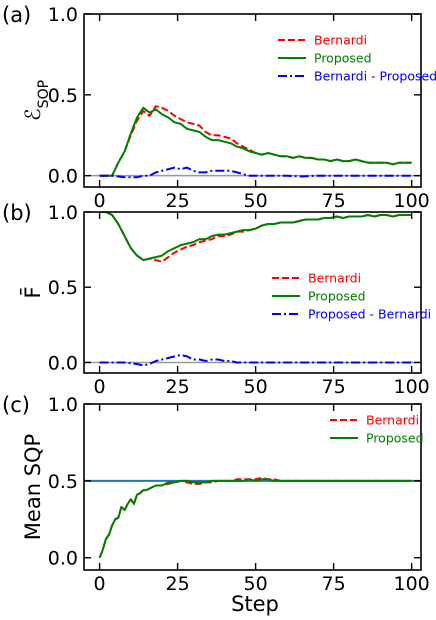 Image resolution: width=436 pixels, height=620 pixels. What do you see at coordinates (369, 314) in the screenshot?
I see `legend-entry: Proposed - Bernardi` at bounding box center [369, 314].